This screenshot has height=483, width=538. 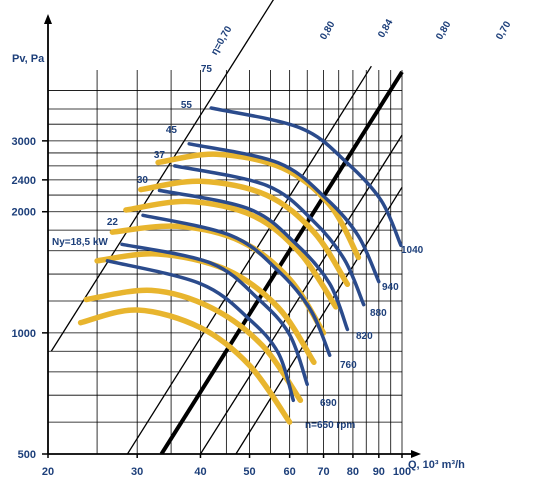 What do you see at coordinates (187, 105) in the screenshot?
I see `power-label: 55` at bounding box center [187, 105].